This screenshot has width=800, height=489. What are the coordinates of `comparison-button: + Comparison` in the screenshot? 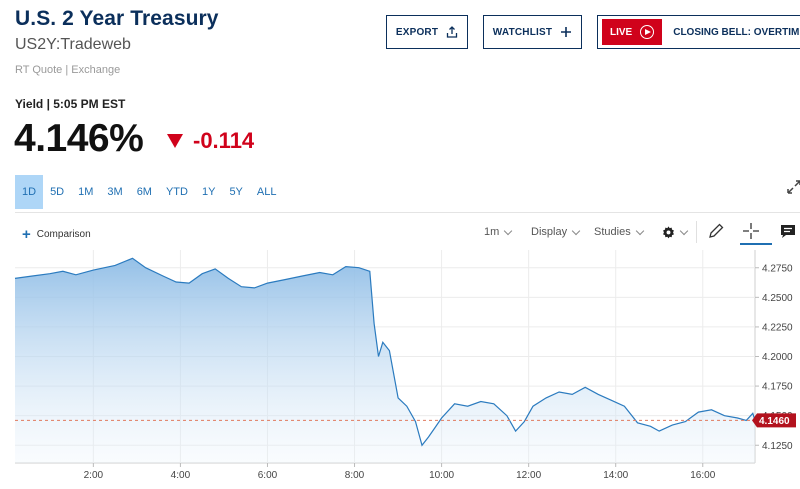 It's located at (56, 234).